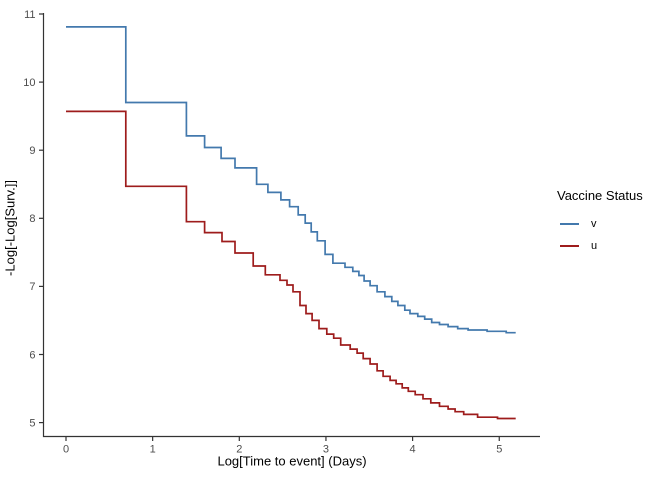 This screenshot has width=672, height=480. What do you see at coordinates (32, 287) in the screenshot?
I see `y-tick-label-7: 7` at bounding box center [32, 287].